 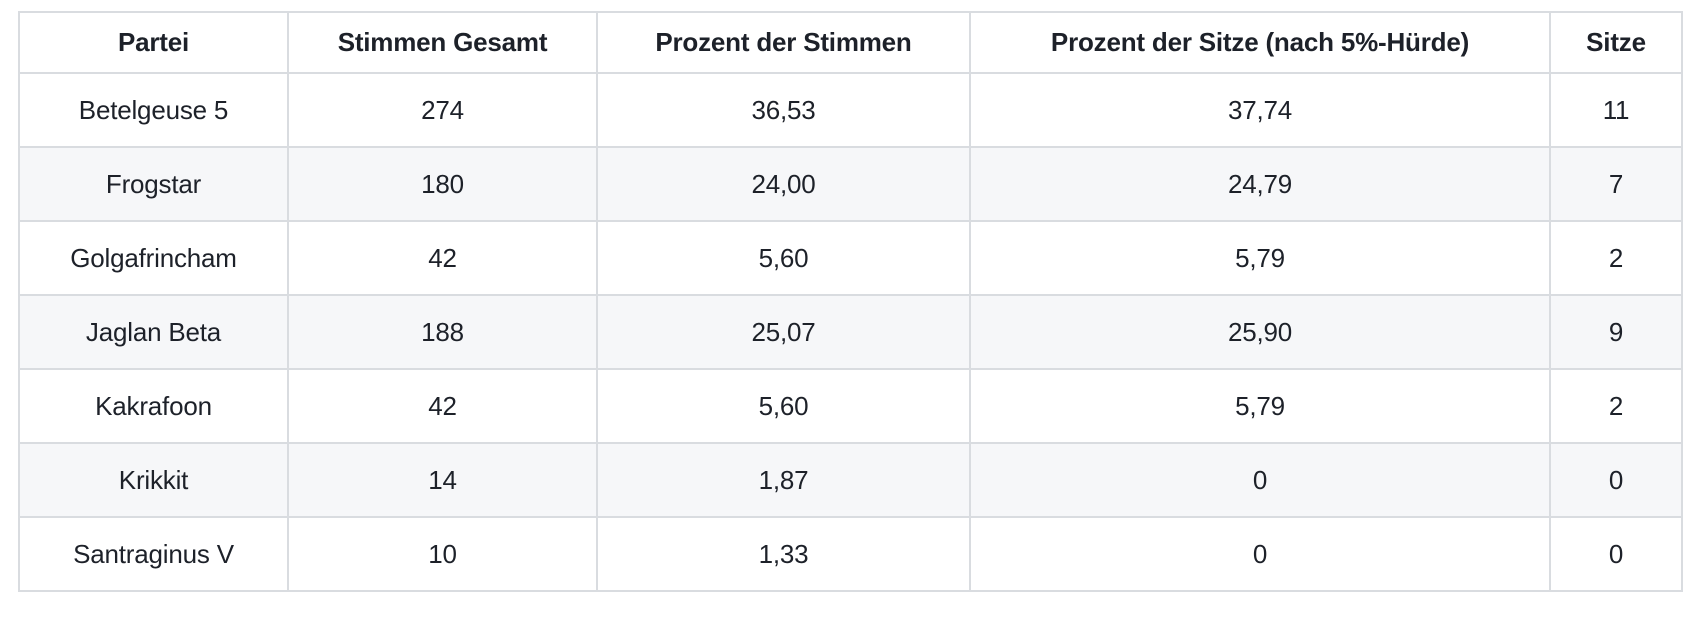 I want to click on table-cell: 180, so click(x=442, y=184).